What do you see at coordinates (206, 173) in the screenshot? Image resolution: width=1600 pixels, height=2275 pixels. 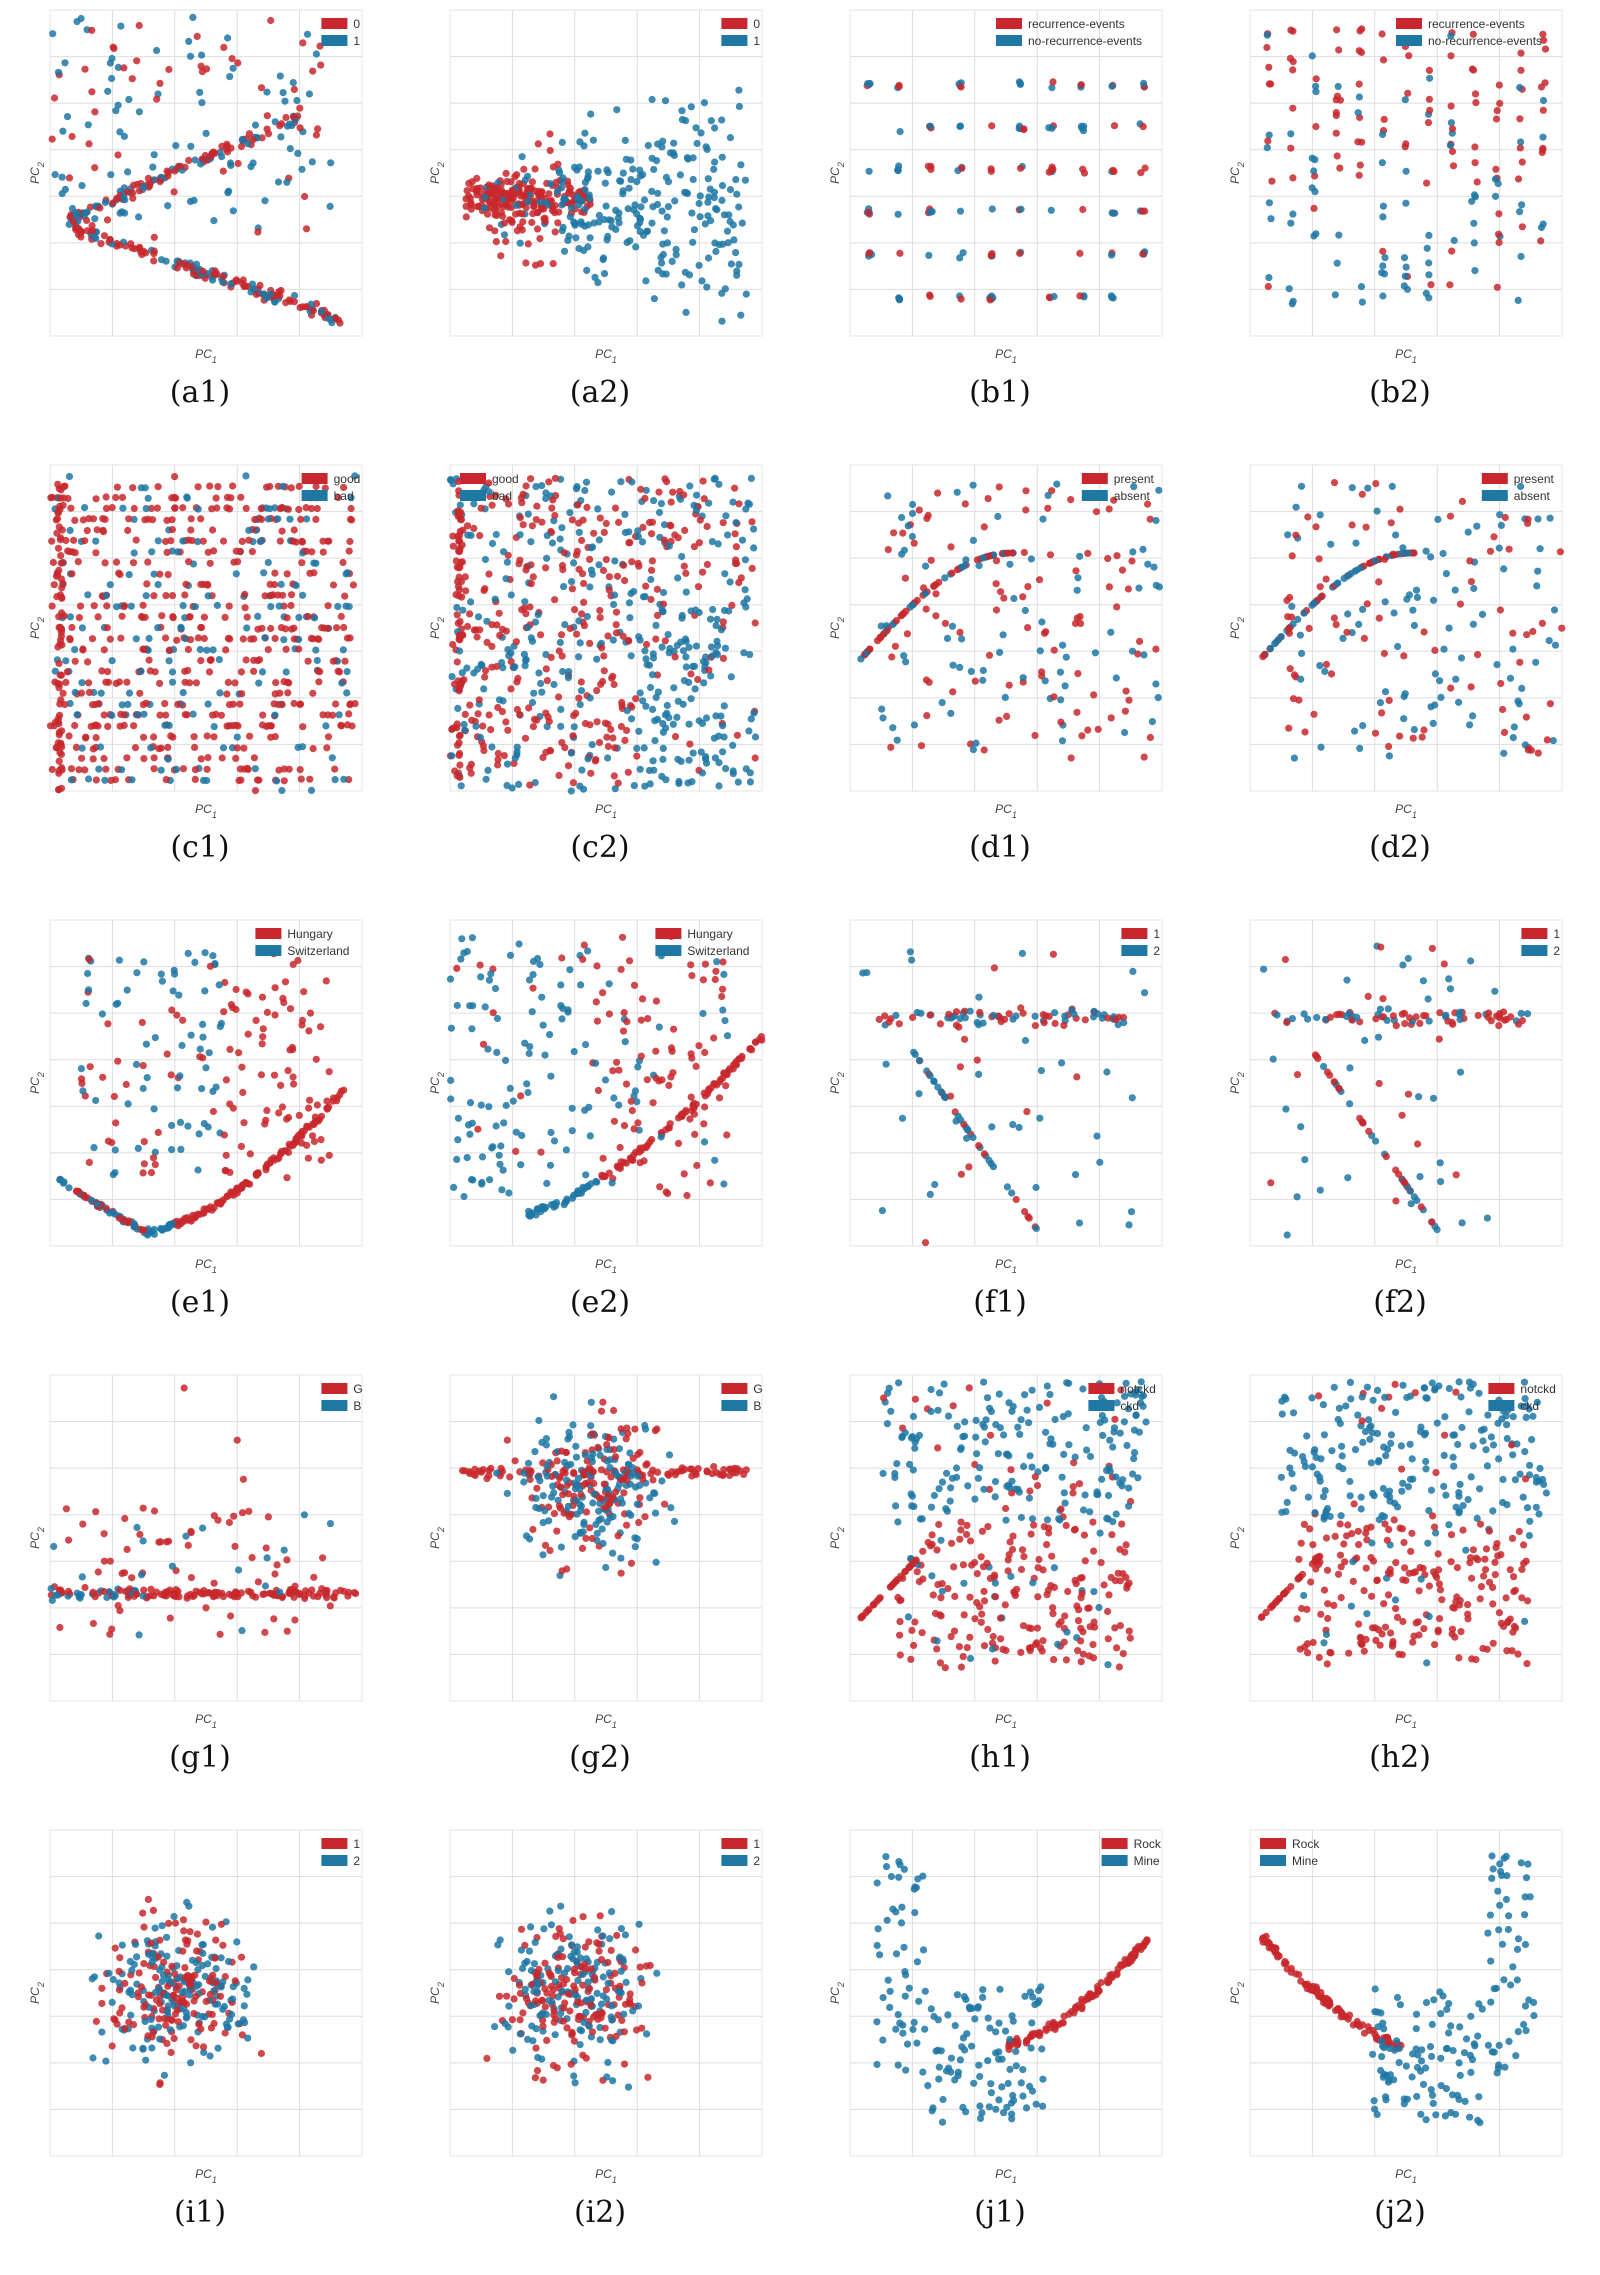 I see `plot-area` at bounding box center [206, 173].